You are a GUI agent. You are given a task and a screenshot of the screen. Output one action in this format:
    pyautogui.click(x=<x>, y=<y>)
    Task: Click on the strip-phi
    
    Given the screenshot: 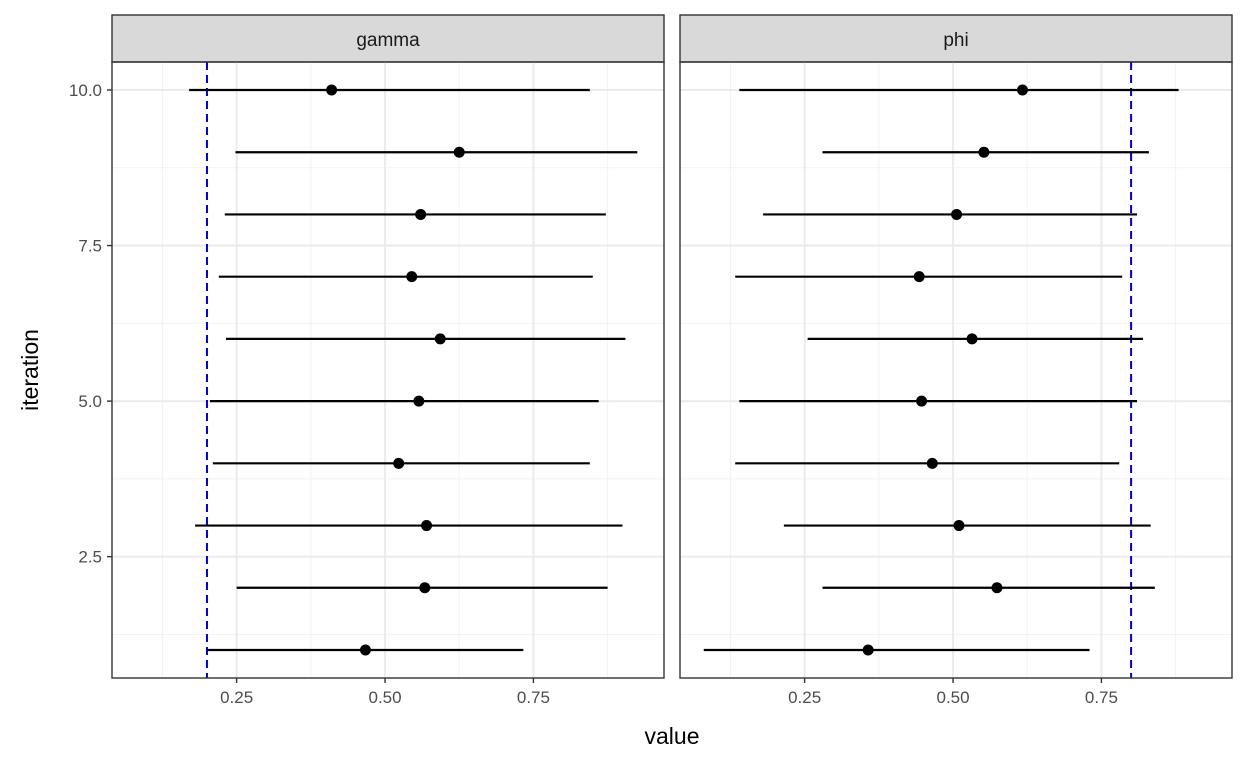 What is the action you would take?
    pyautogui.click(x=956, y=38)
    